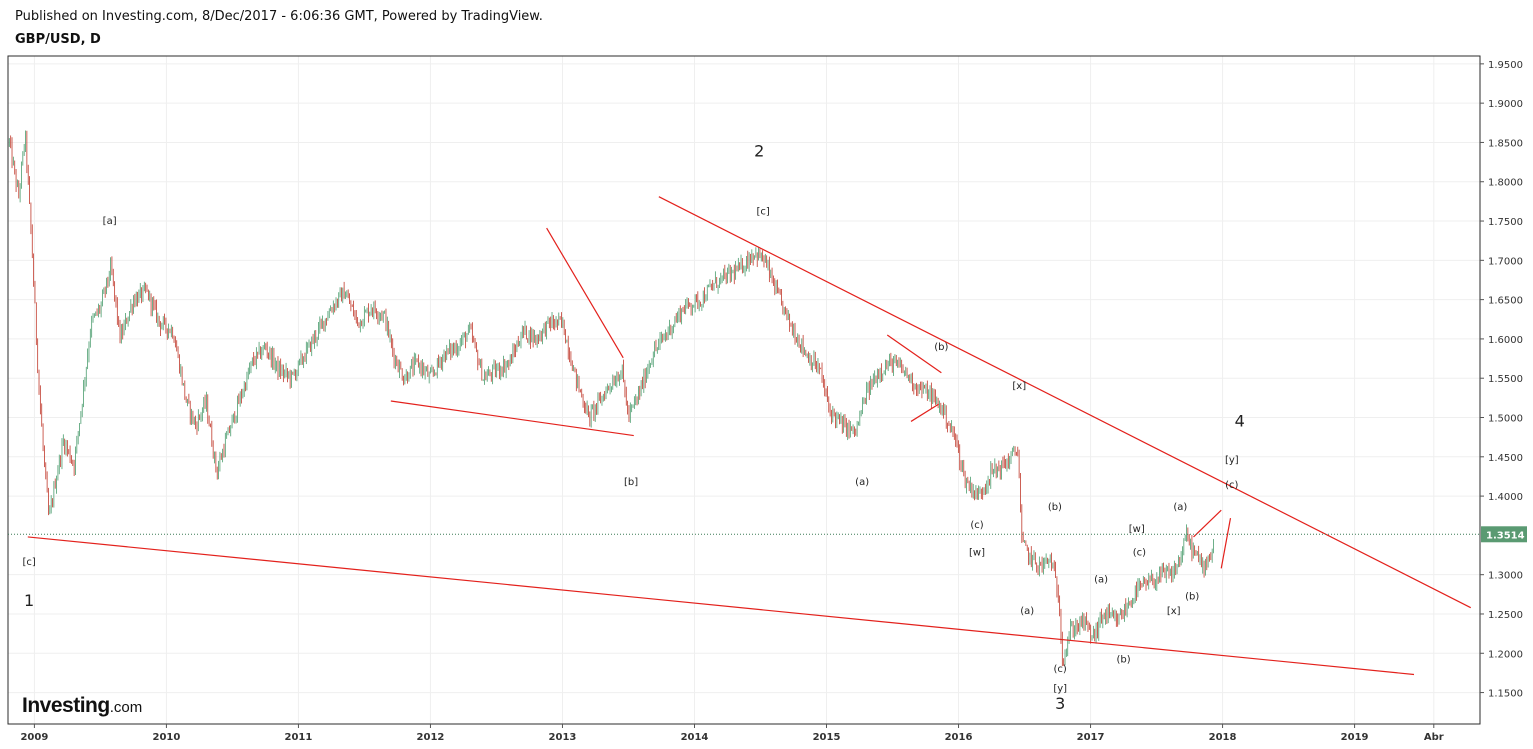  I want to click on y-tick-label: 1.2000, so click(1505, 654).